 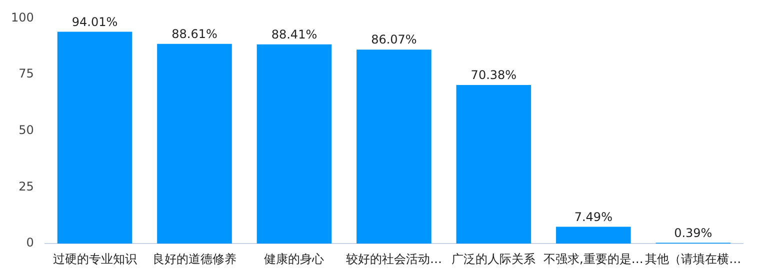 What do you see at coordinates (194, 259) in the screenshot?
I see `x-tick-label: 良好的道德修养` at bounding box center [194, 259].